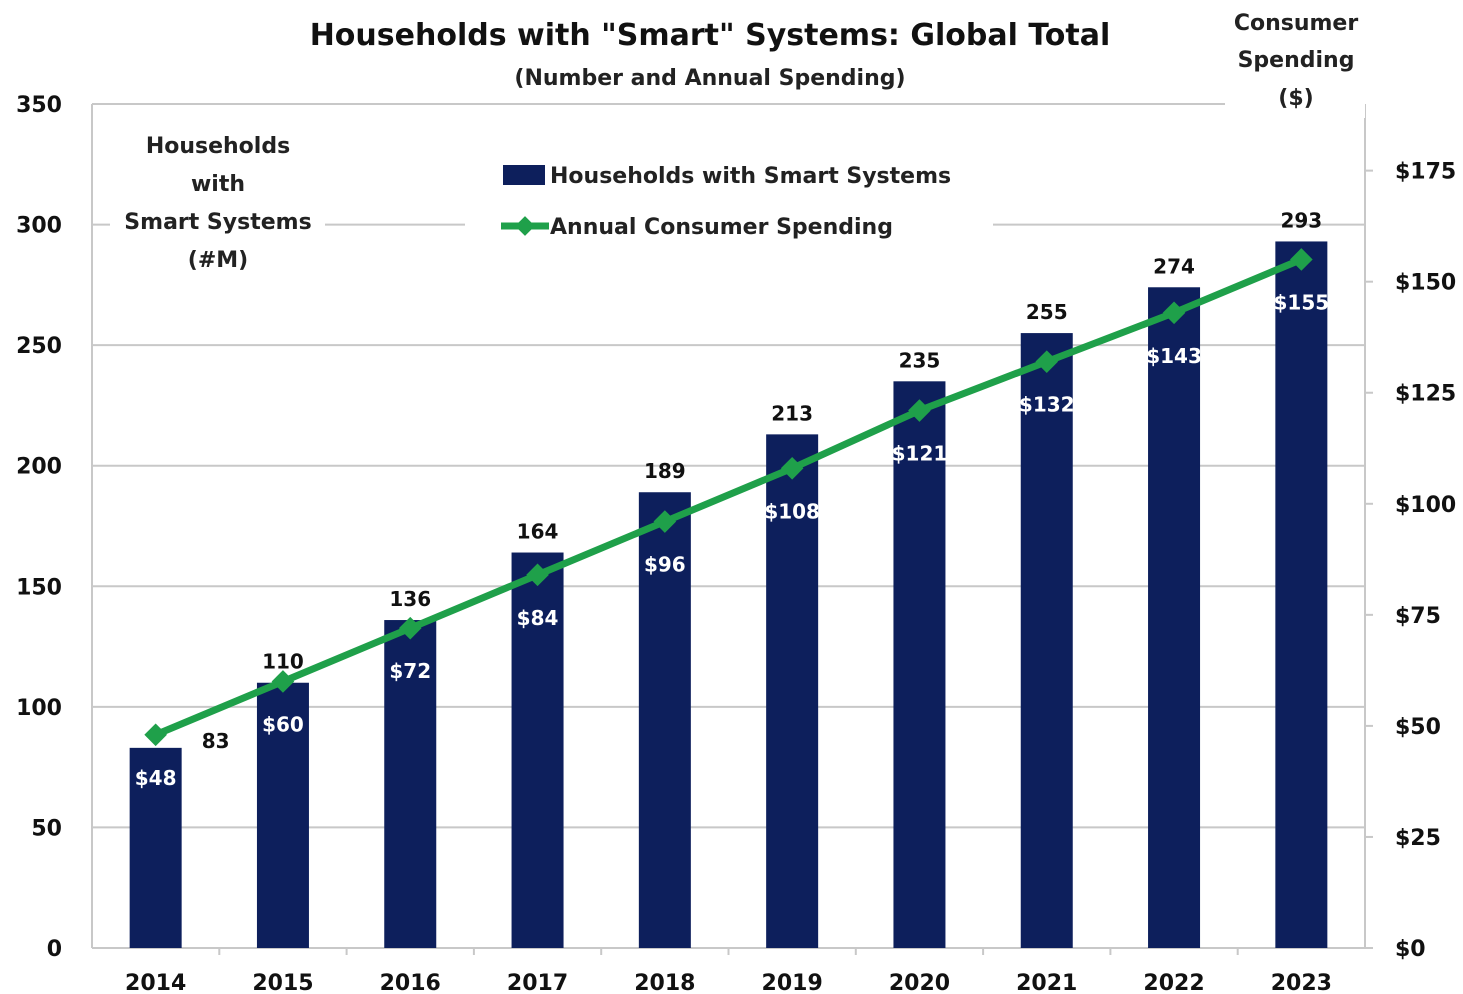  I want to click on right-axis-title: Consumer Spending ($), so click(1295, 59).